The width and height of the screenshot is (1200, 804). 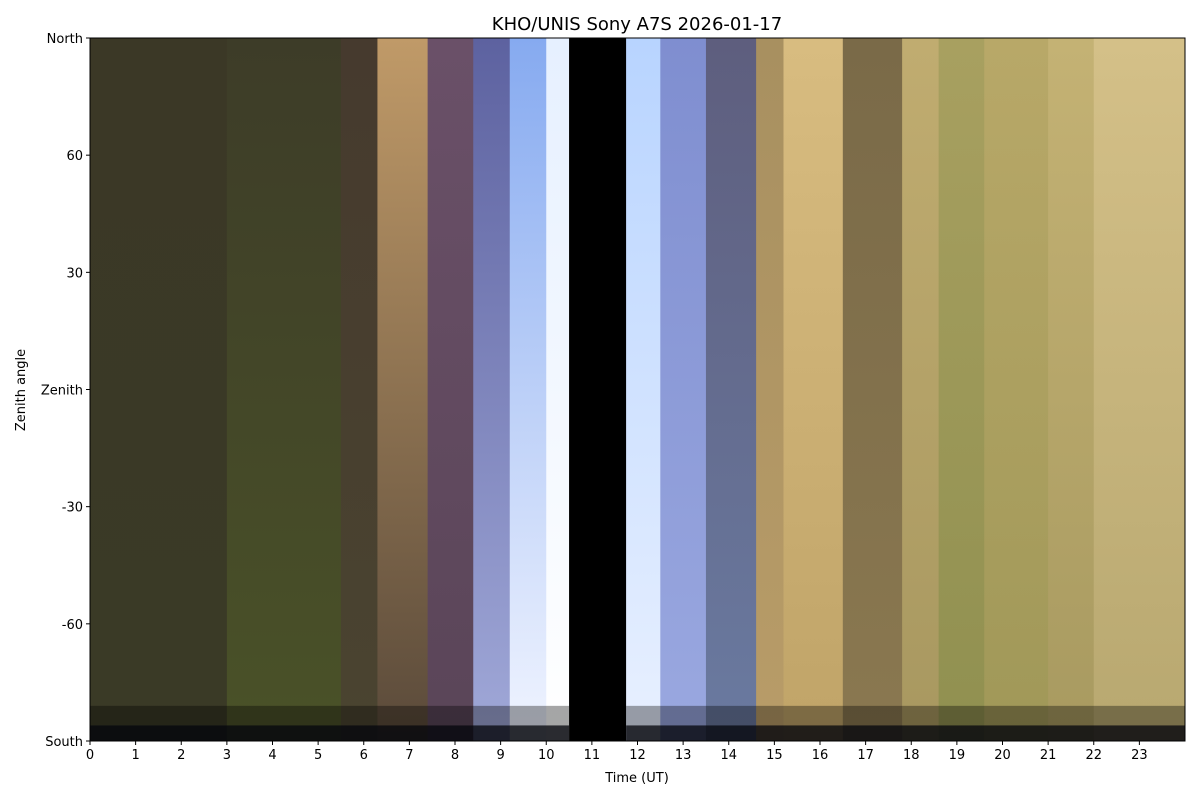 What do you see at coordinates (21, 390) in the screenshot?
I see `y-axis-label: Zenith angle` at bounding box center [21, 390].